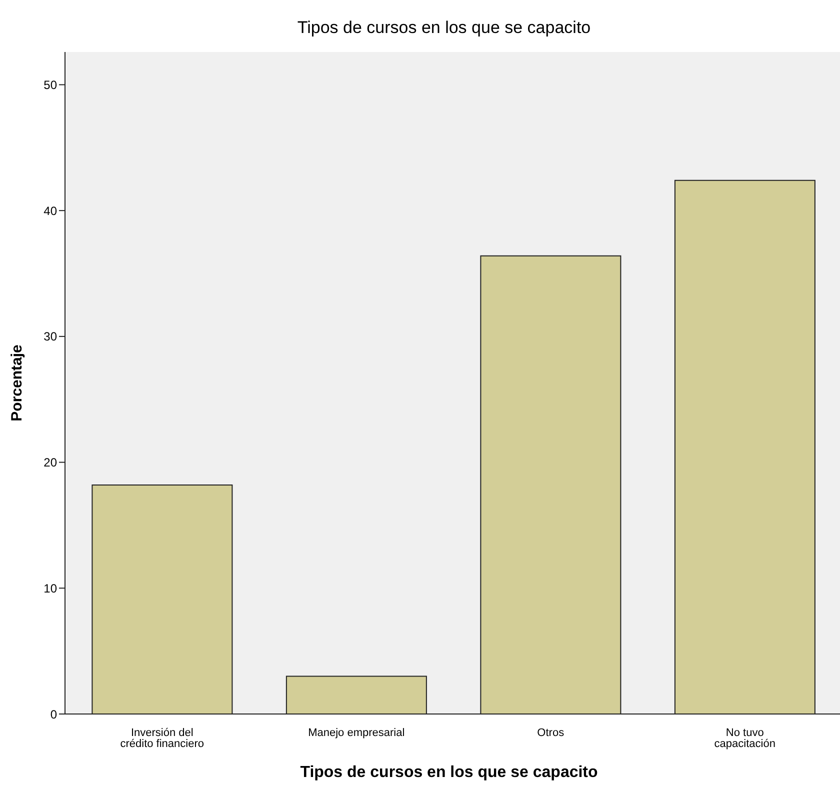 This screenshot has width=840, height=803. Describe the element at coordinates (356, 732) in the screenshot. I see `x-tick-label: Manejo empresarial` at that location.